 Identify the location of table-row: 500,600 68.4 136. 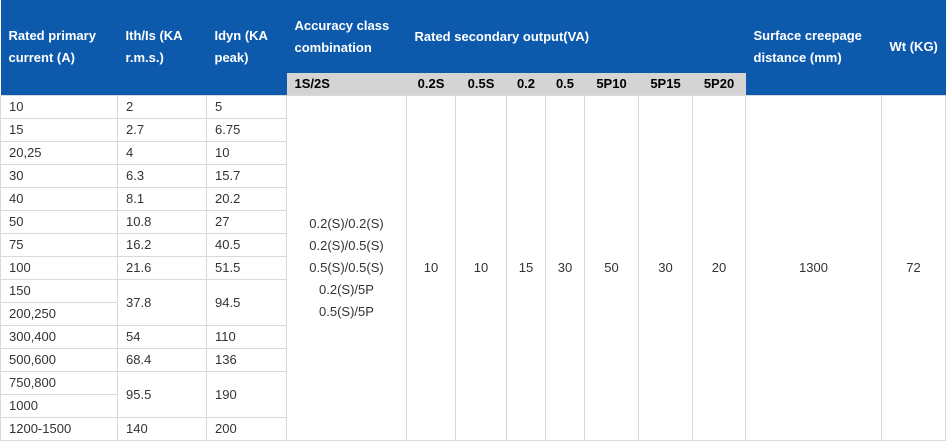
(473, 359).